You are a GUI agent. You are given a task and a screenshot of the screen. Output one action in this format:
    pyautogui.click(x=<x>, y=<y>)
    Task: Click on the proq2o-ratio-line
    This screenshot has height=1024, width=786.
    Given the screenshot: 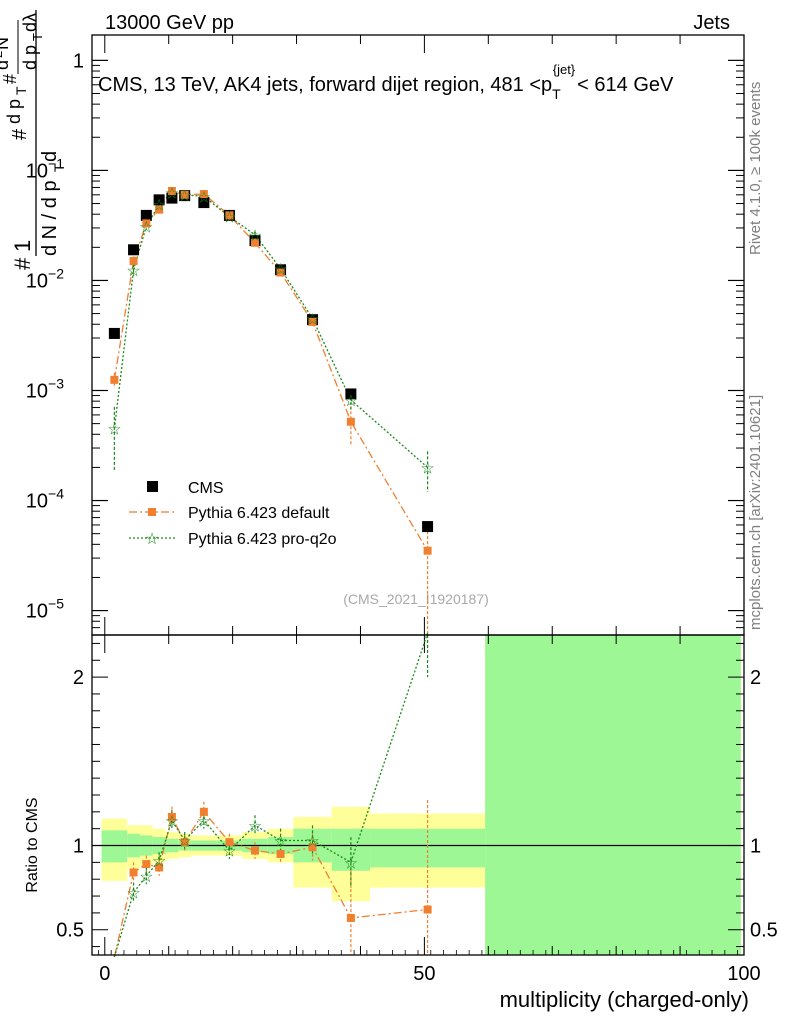 What is the action you would take?
    pyautogui.click(x=271, y=795)
    